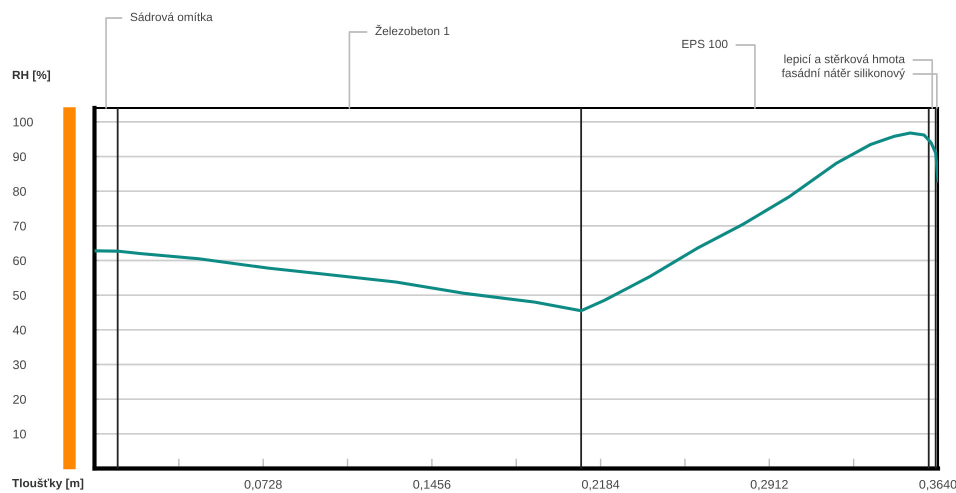  Describe the element at coordinates (171, 17) in the screenshot. I see `text: Sádrová omítka` at that location.